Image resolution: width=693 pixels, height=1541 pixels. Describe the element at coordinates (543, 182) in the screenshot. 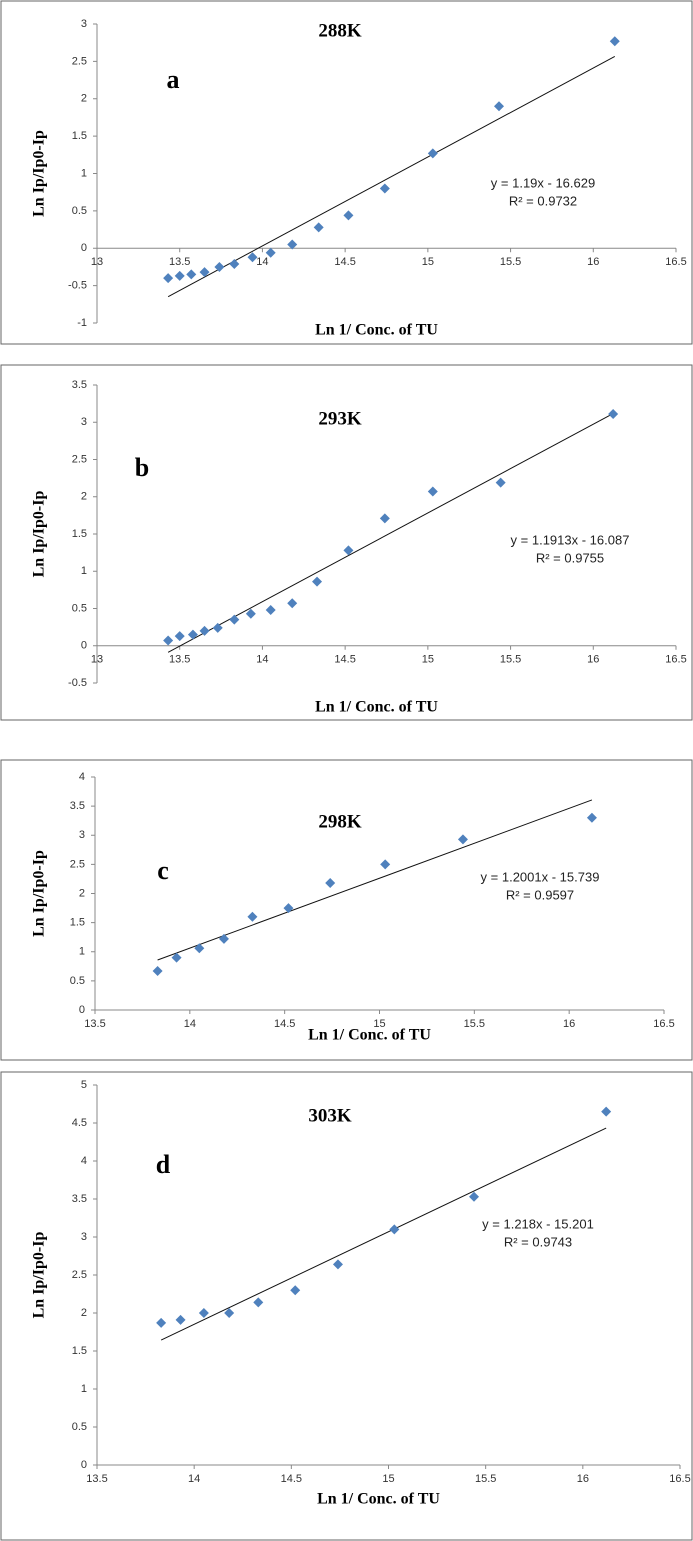

I see `trend-equation: y = 1.19x - 16.629` at that location.